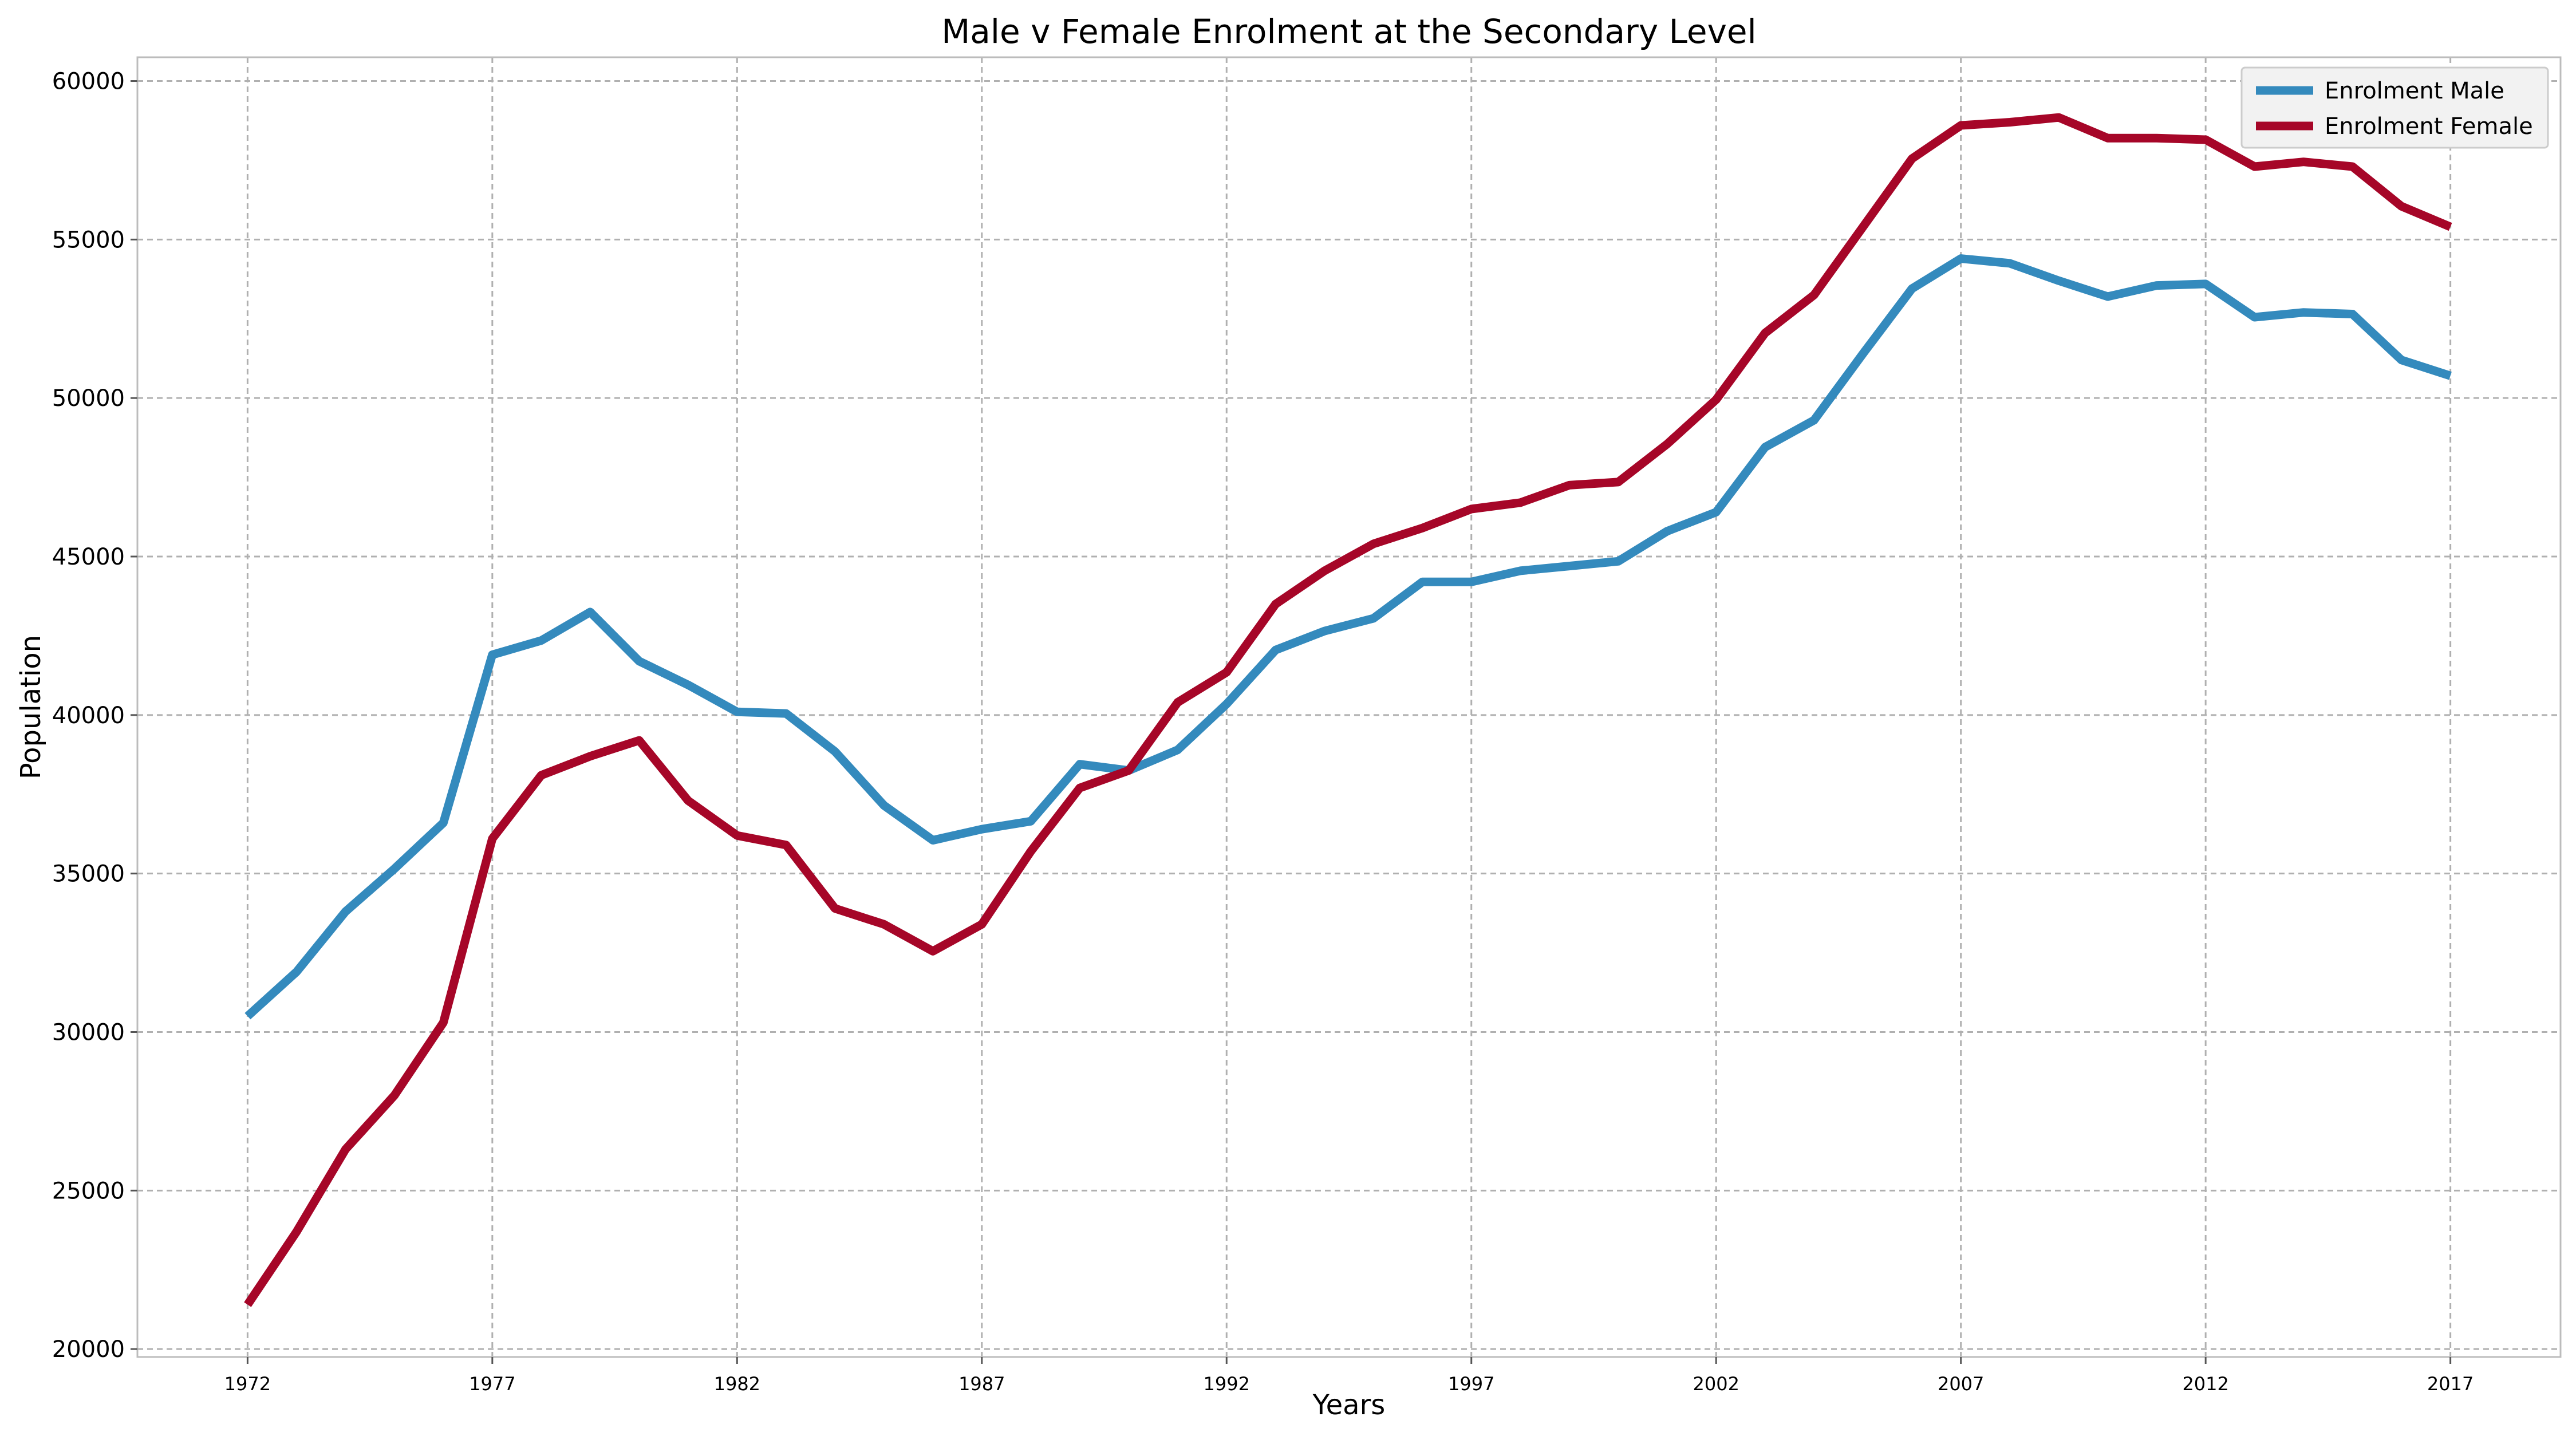 This screenshot has height=1436, width=2576. Describe the element at coordinates (88, 82) in the screenshot. I see `y-tick-label: 60000` at that location.